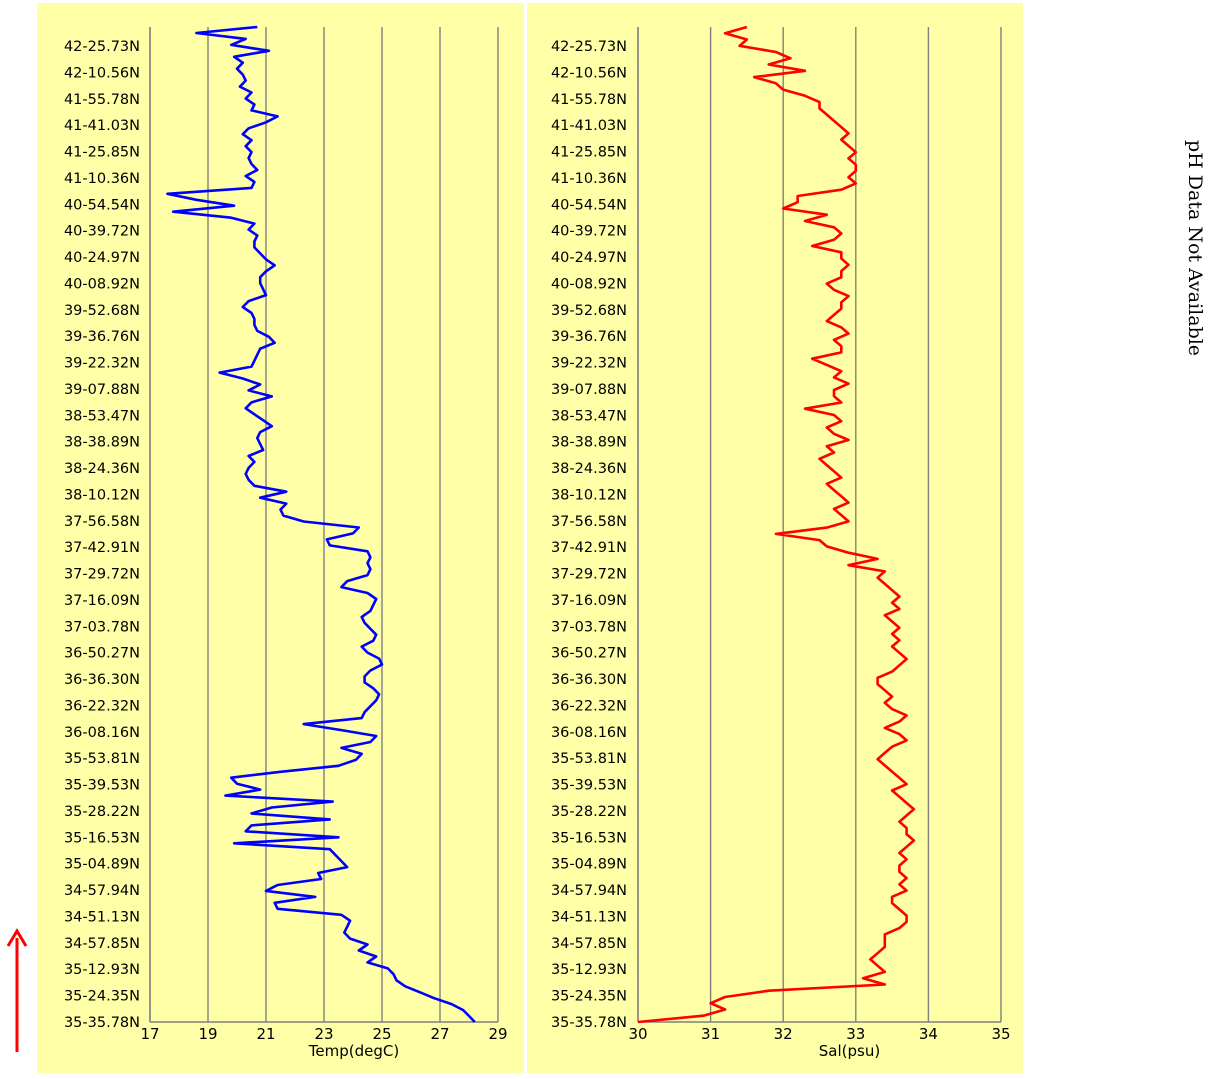 The width and height of the screenshot is (1218, 1079). What do you see at coordinates (589, 680) in the screenshot?
I see `sal-lat-tick-label: 36-36.30N` at bounding box center [589, 680].